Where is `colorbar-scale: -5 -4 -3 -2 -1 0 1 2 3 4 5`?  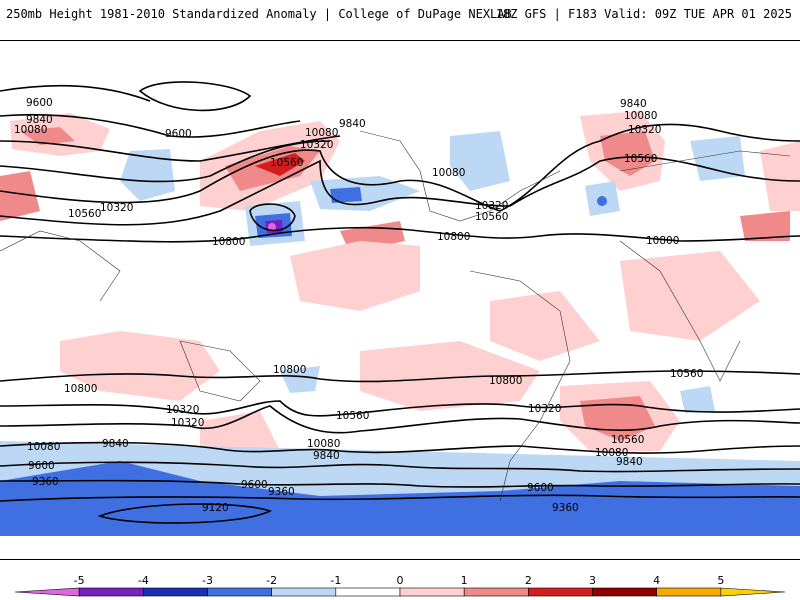 colorbar-scale: -5 -4 -3 -2 -1 0 1 2 3 4 5 is located at coordinates (400, 585).